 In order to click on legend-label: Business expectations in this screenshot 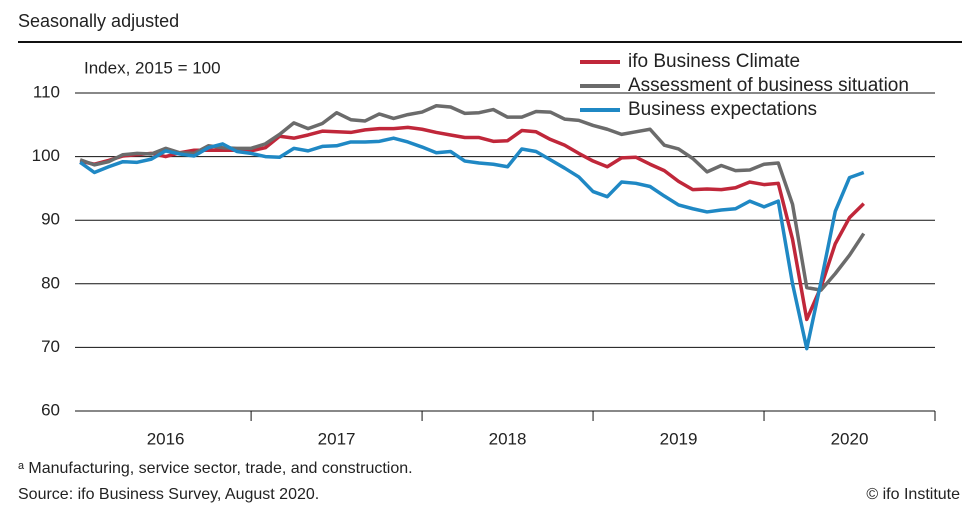, I will do `click(722, 109)`.